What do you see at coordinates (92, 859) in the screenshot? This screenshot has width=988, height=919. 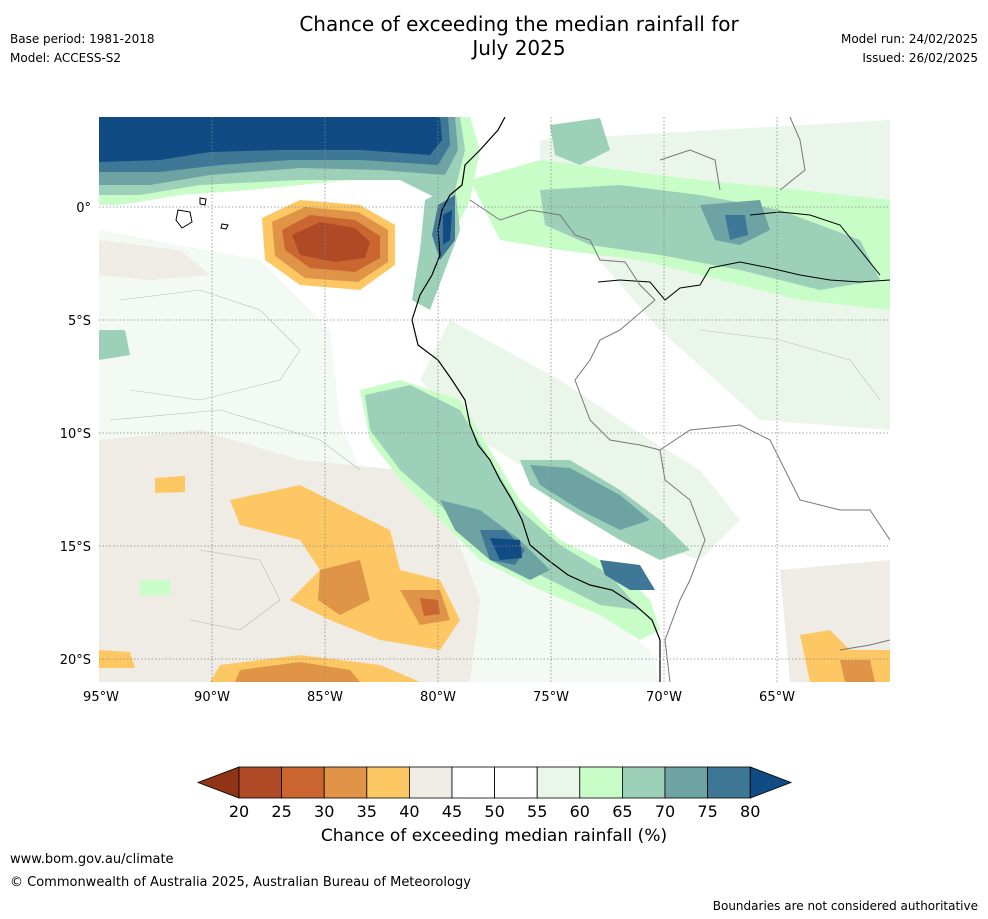 I see `footer-website: www.bom.gov.au/climate` at bounding box center [92, 859].